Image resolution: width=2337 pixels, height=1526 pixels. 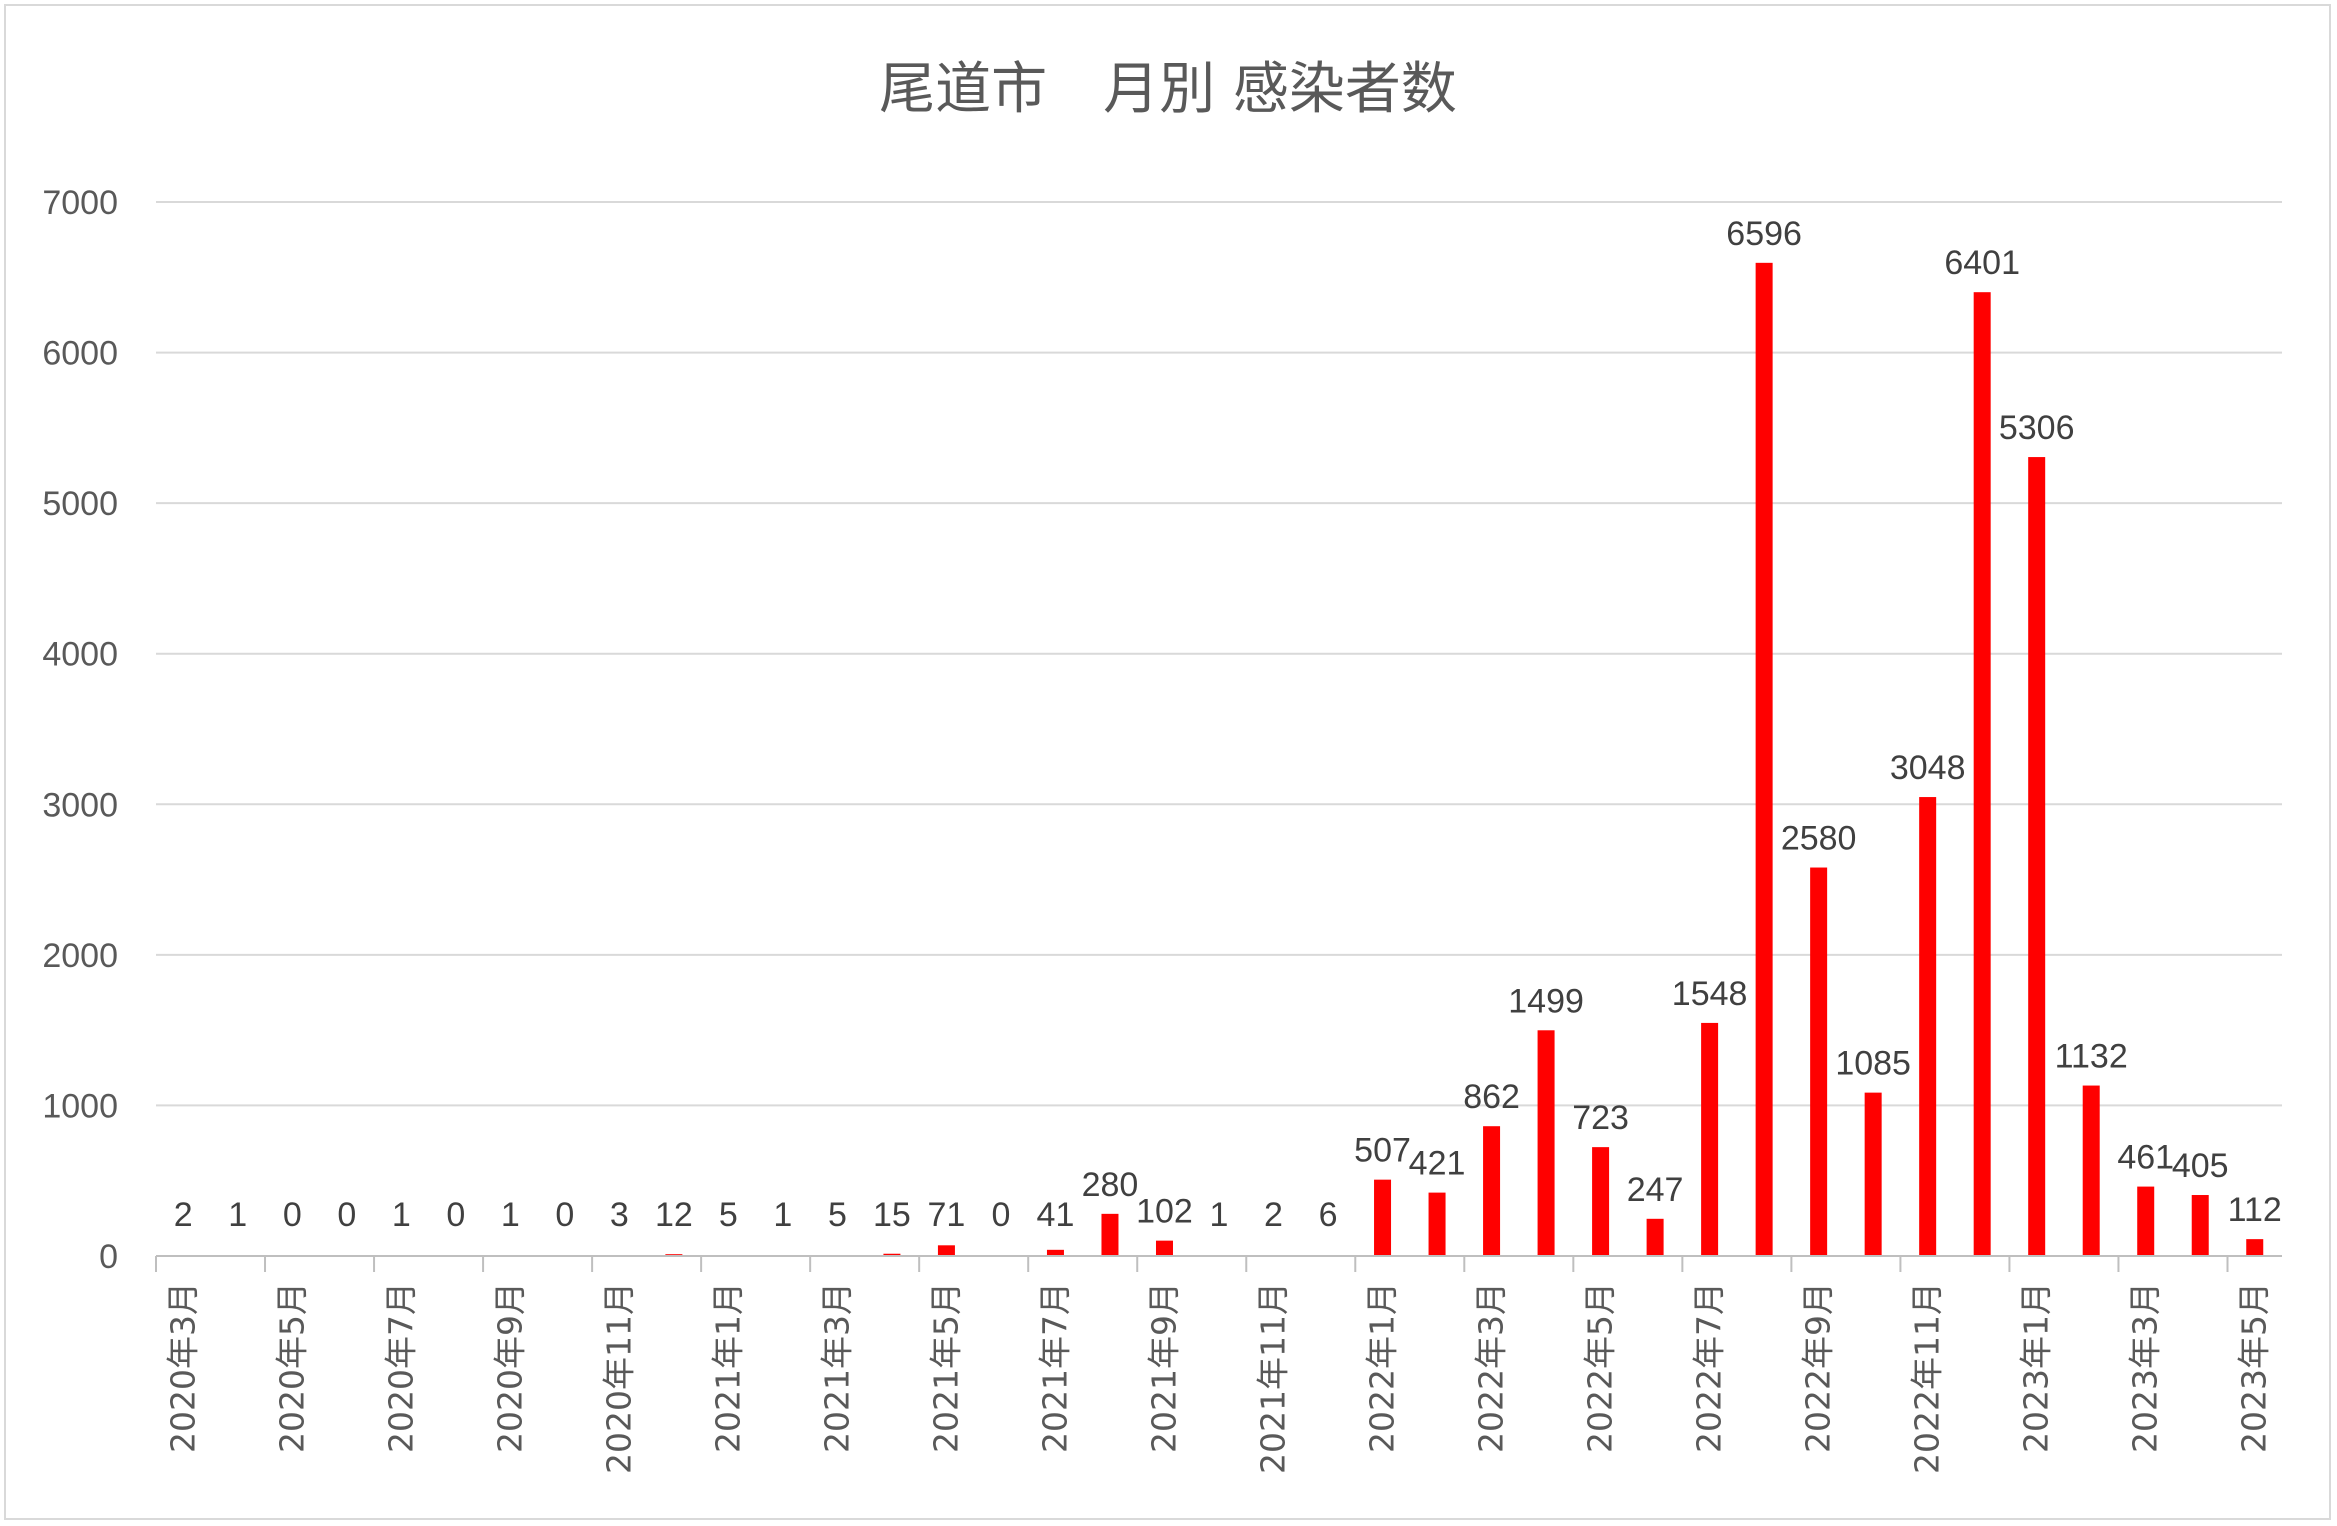 I want to click on x-tick-label: 2021年9月, so click(x=1163, y=1367).